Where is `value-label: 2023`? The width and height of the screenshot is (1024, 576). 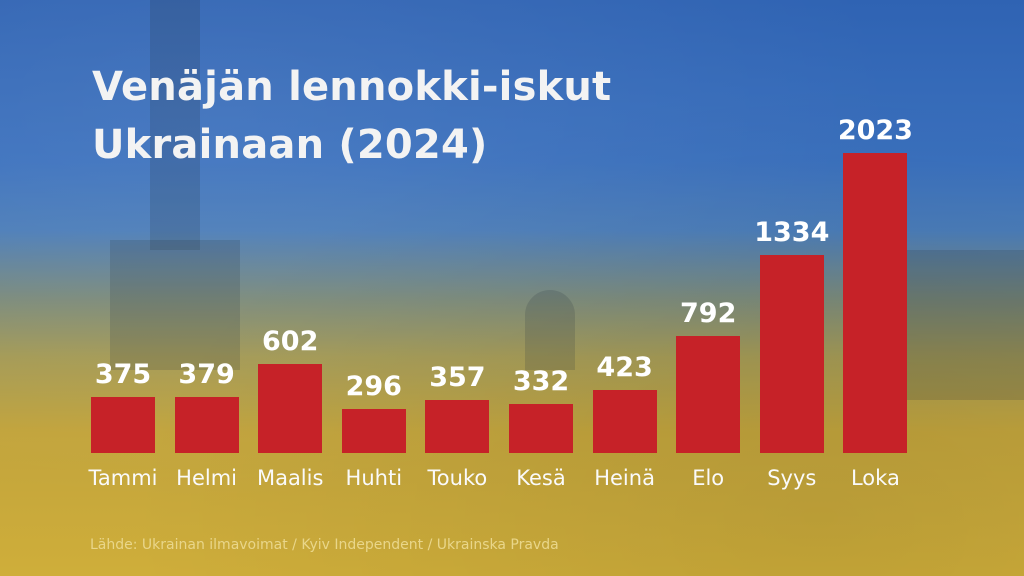
value-label: 2023 is located at coordinates (875, 130).